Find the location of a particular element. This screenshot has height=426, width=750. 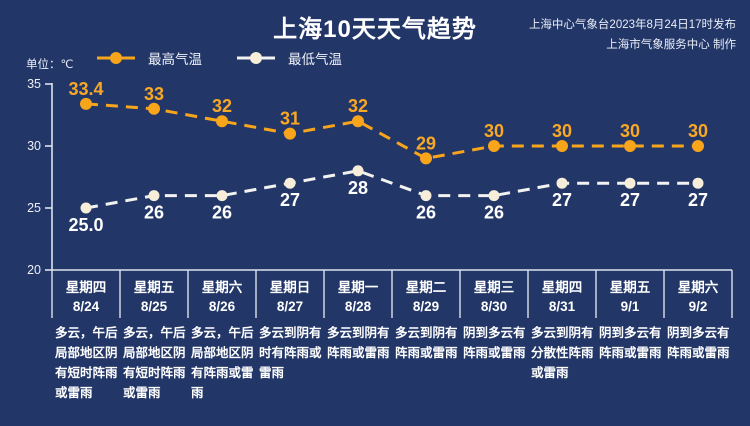

max-temp-value-label: 31 is located at coordinates (290, 119).